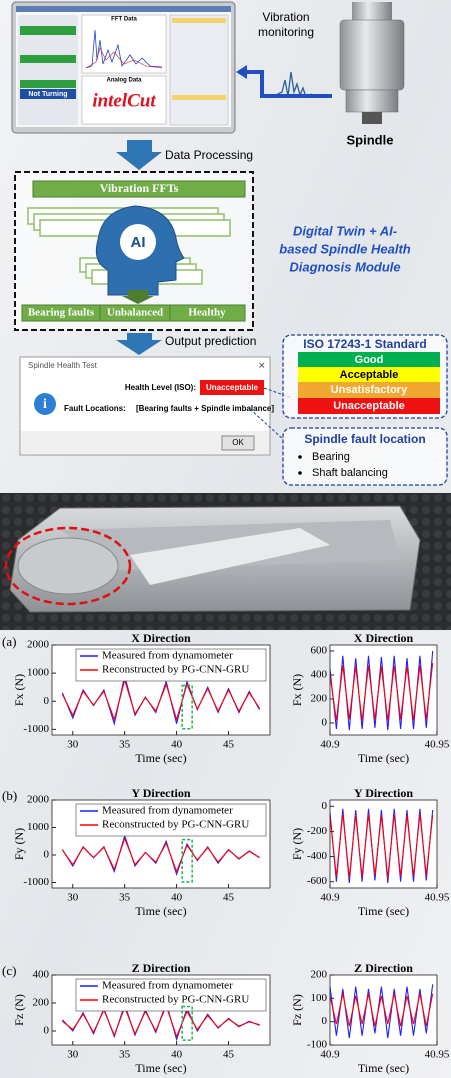  I want to click on fault-title: Spindle fault location, so click(364, 439).